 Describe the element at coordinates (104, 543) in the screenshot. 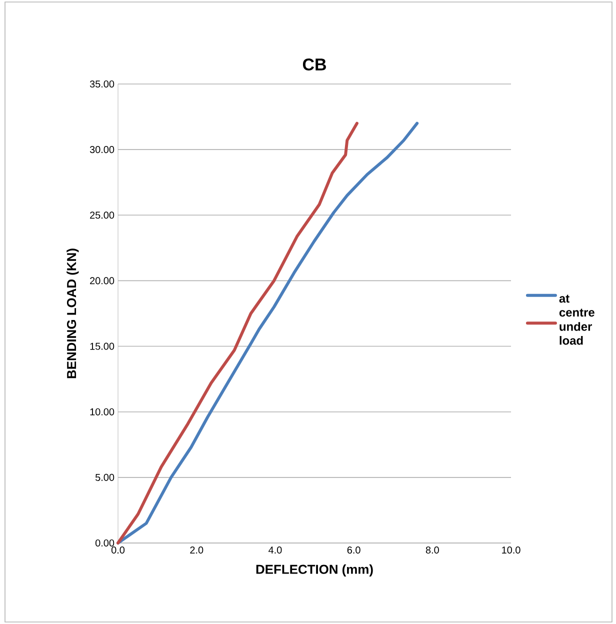

I see `y-tick-label: 0.00` at that location.